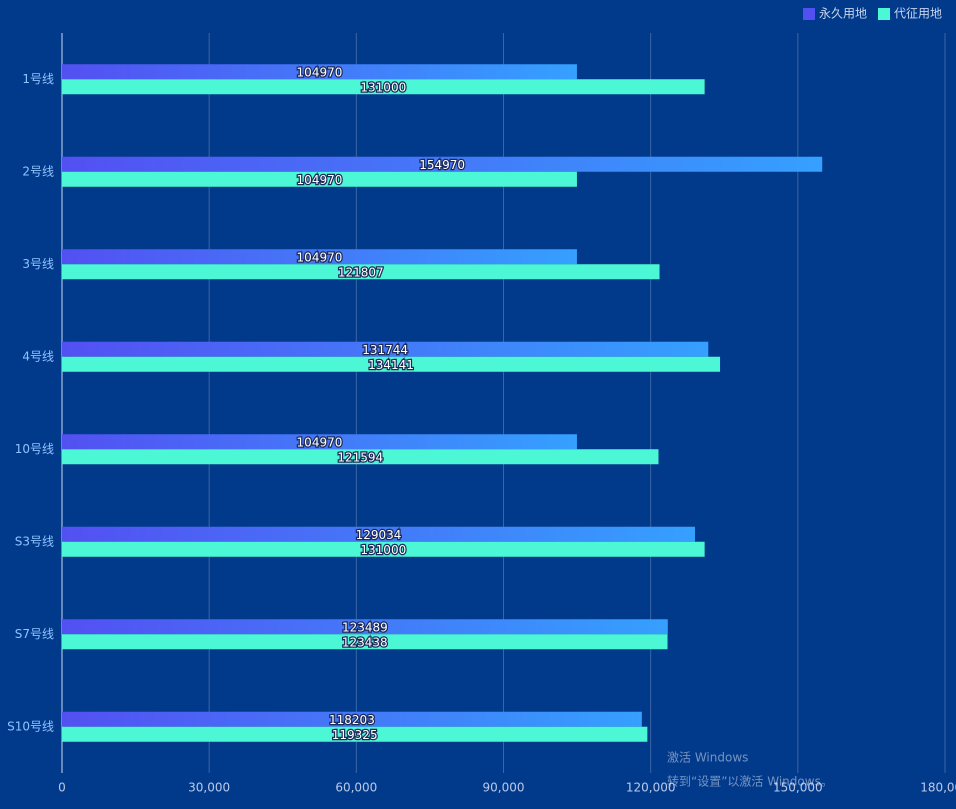  Describe the element at coordinates (30, 726) in the screenshot. I see `y-tick-label: S10号线` at that location.